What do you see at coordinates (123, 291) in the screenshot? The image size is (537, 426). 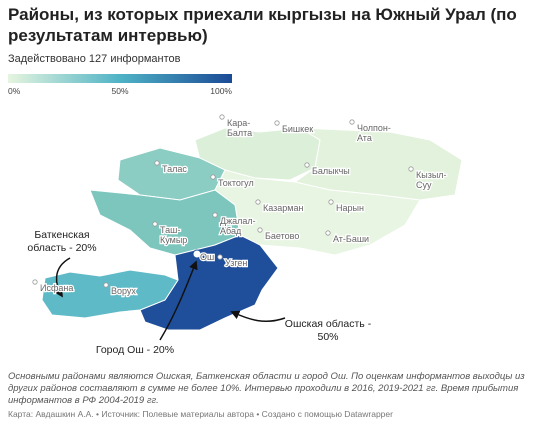 I see `place-label: Ворух` at bounding box center [123, 291].